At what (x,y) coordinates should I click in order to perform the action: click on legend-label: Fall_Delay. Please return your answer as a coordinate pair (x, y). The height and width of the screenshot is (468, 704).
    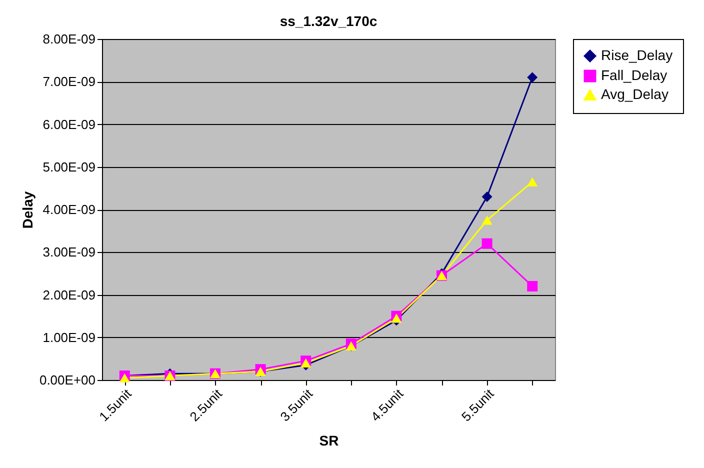
    Looking at the image, I should click on (634, 75).